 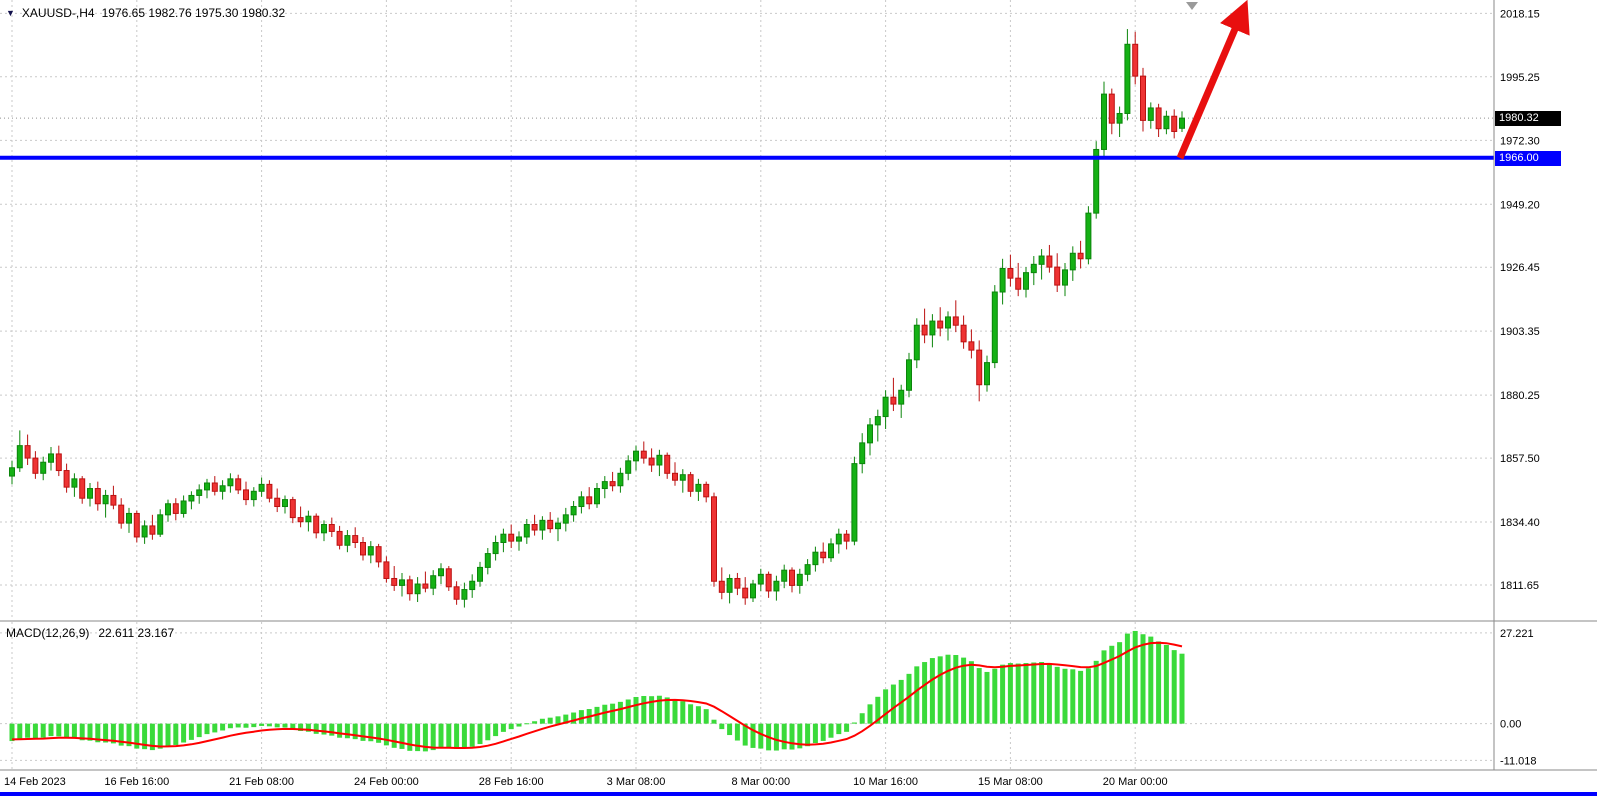 What do you see at coordinates (1517, 634) in the screenshot?
I see `svg-text: 27.221` at bounding box center [1517, 634].